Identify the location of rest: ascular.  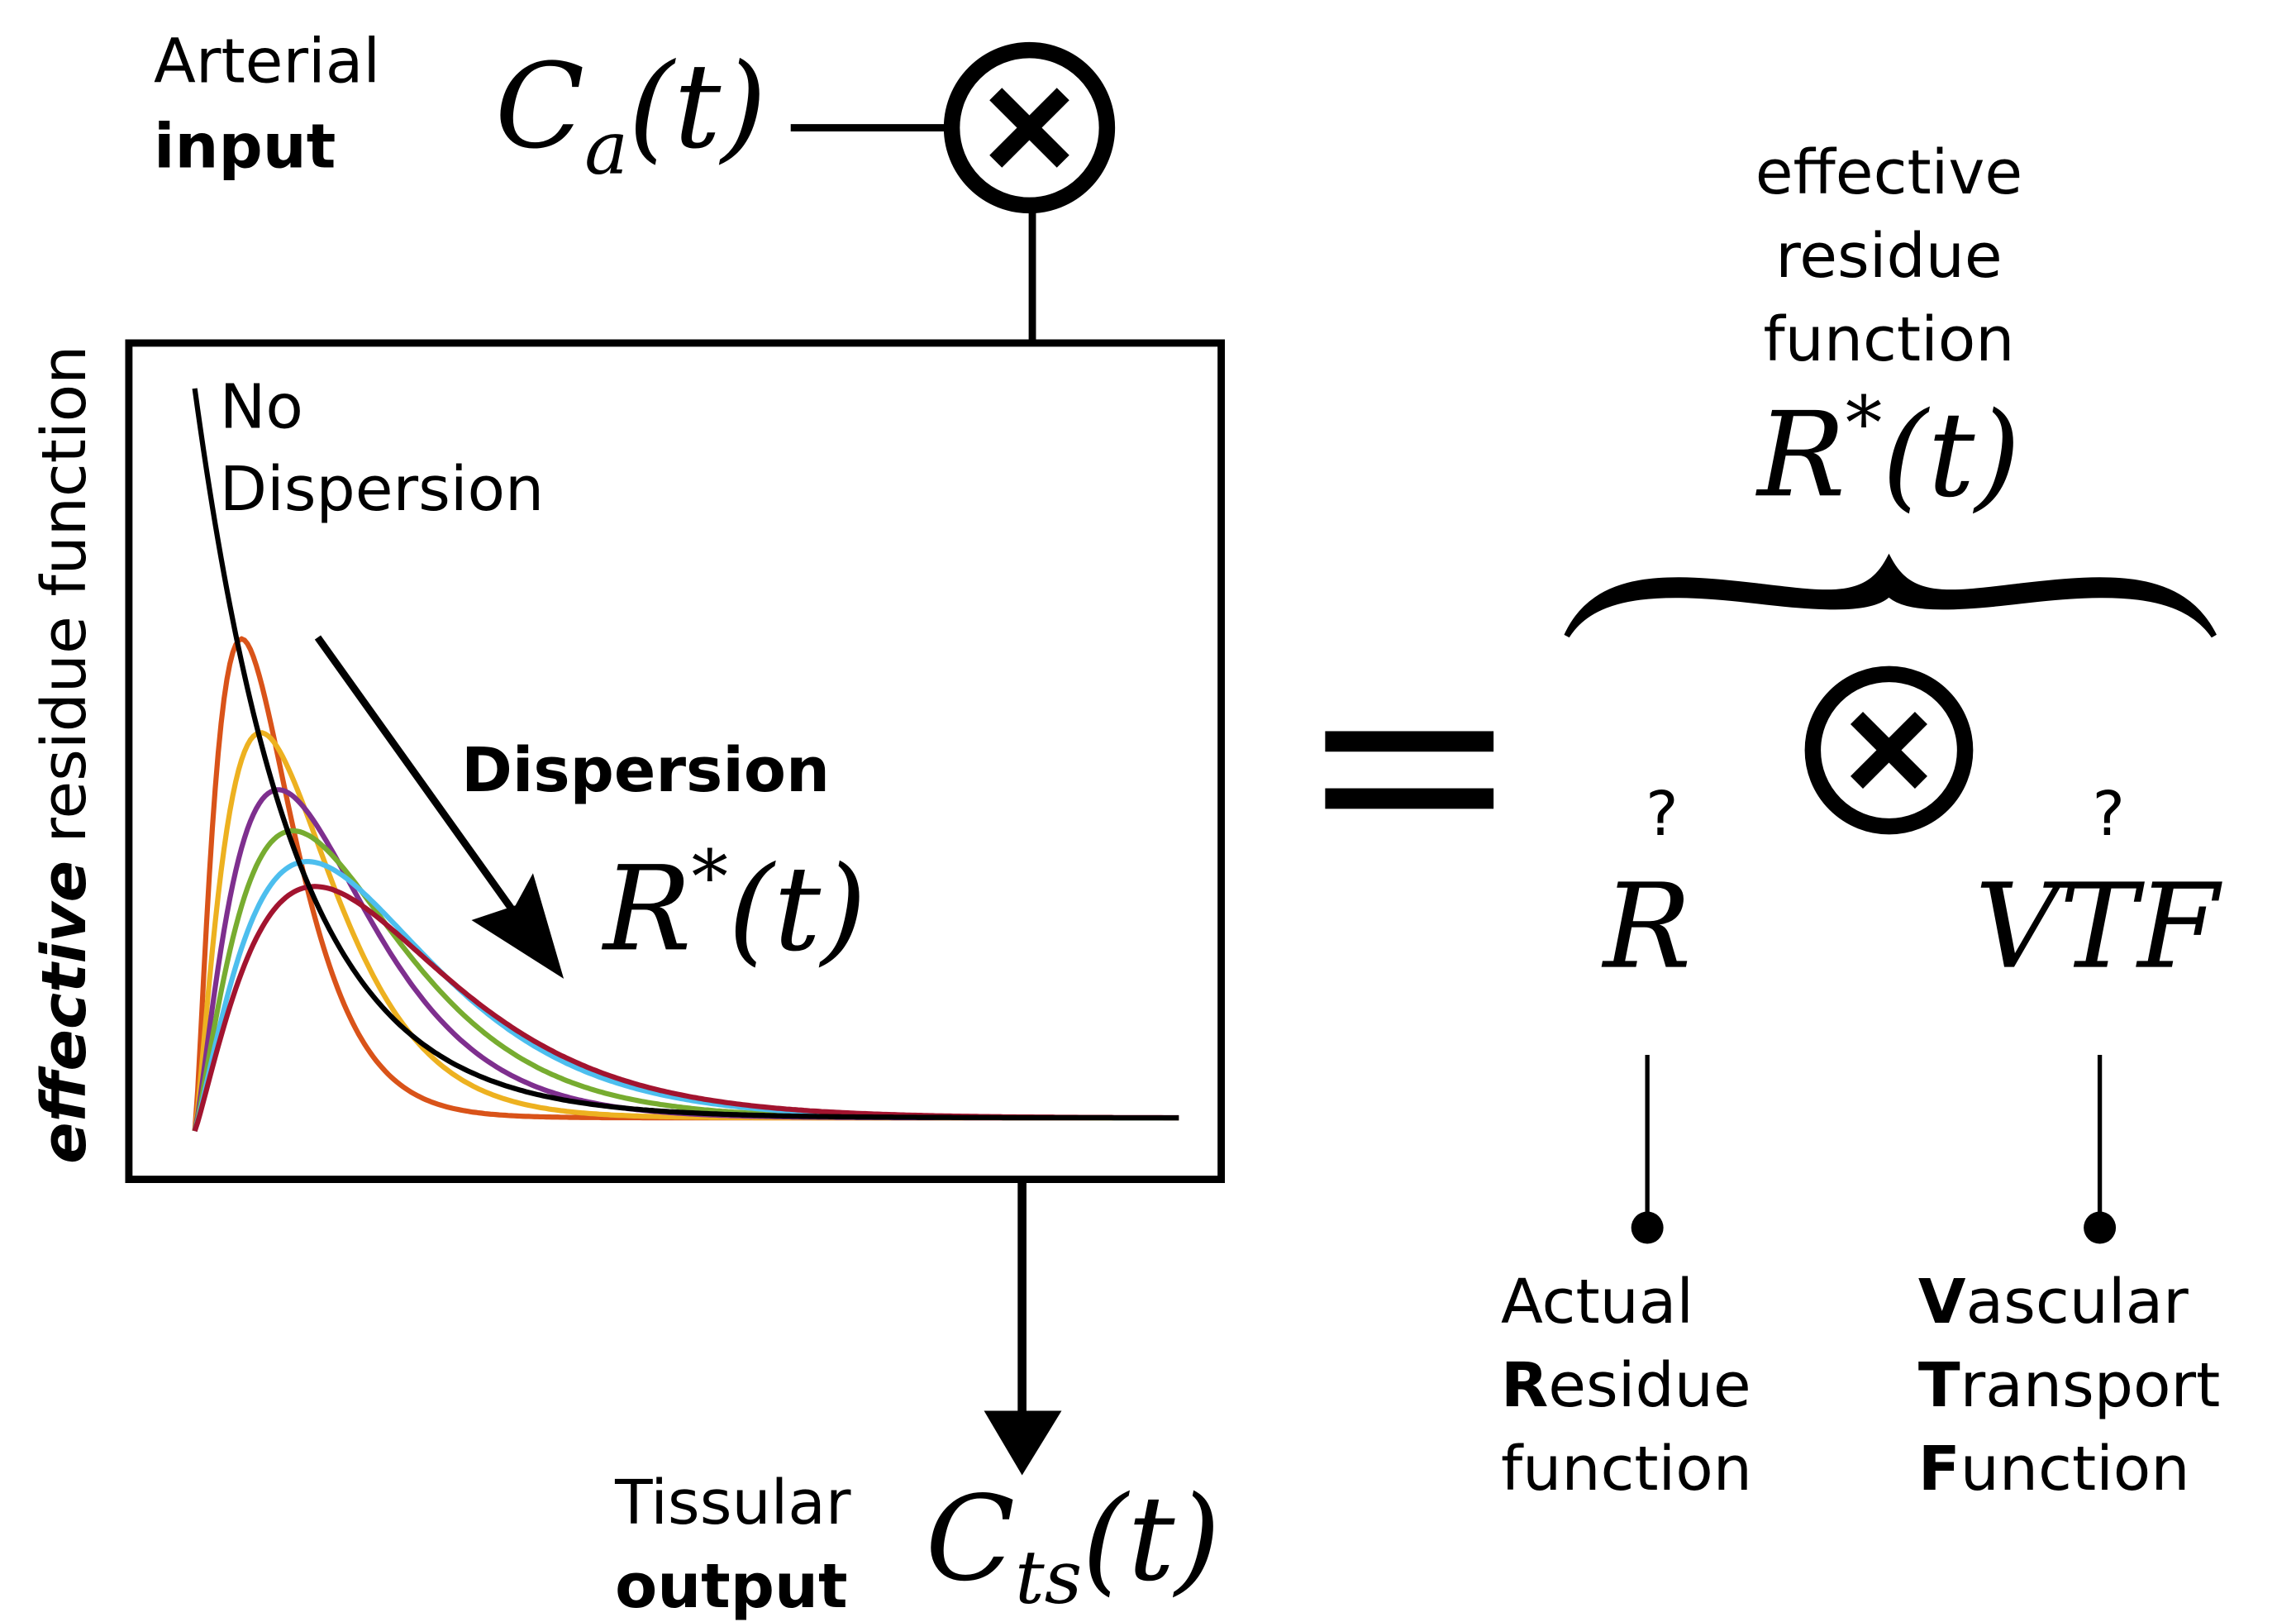
(2077, 1302).